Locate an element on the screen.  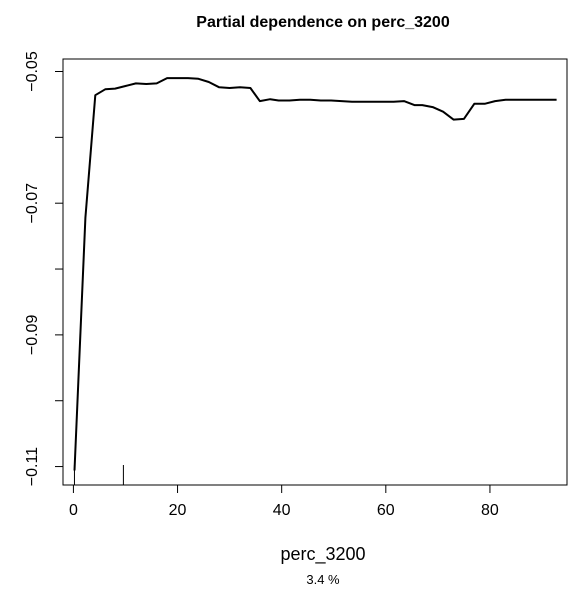
y-tick-label: −0.07 is located at coordinates (32, 203).